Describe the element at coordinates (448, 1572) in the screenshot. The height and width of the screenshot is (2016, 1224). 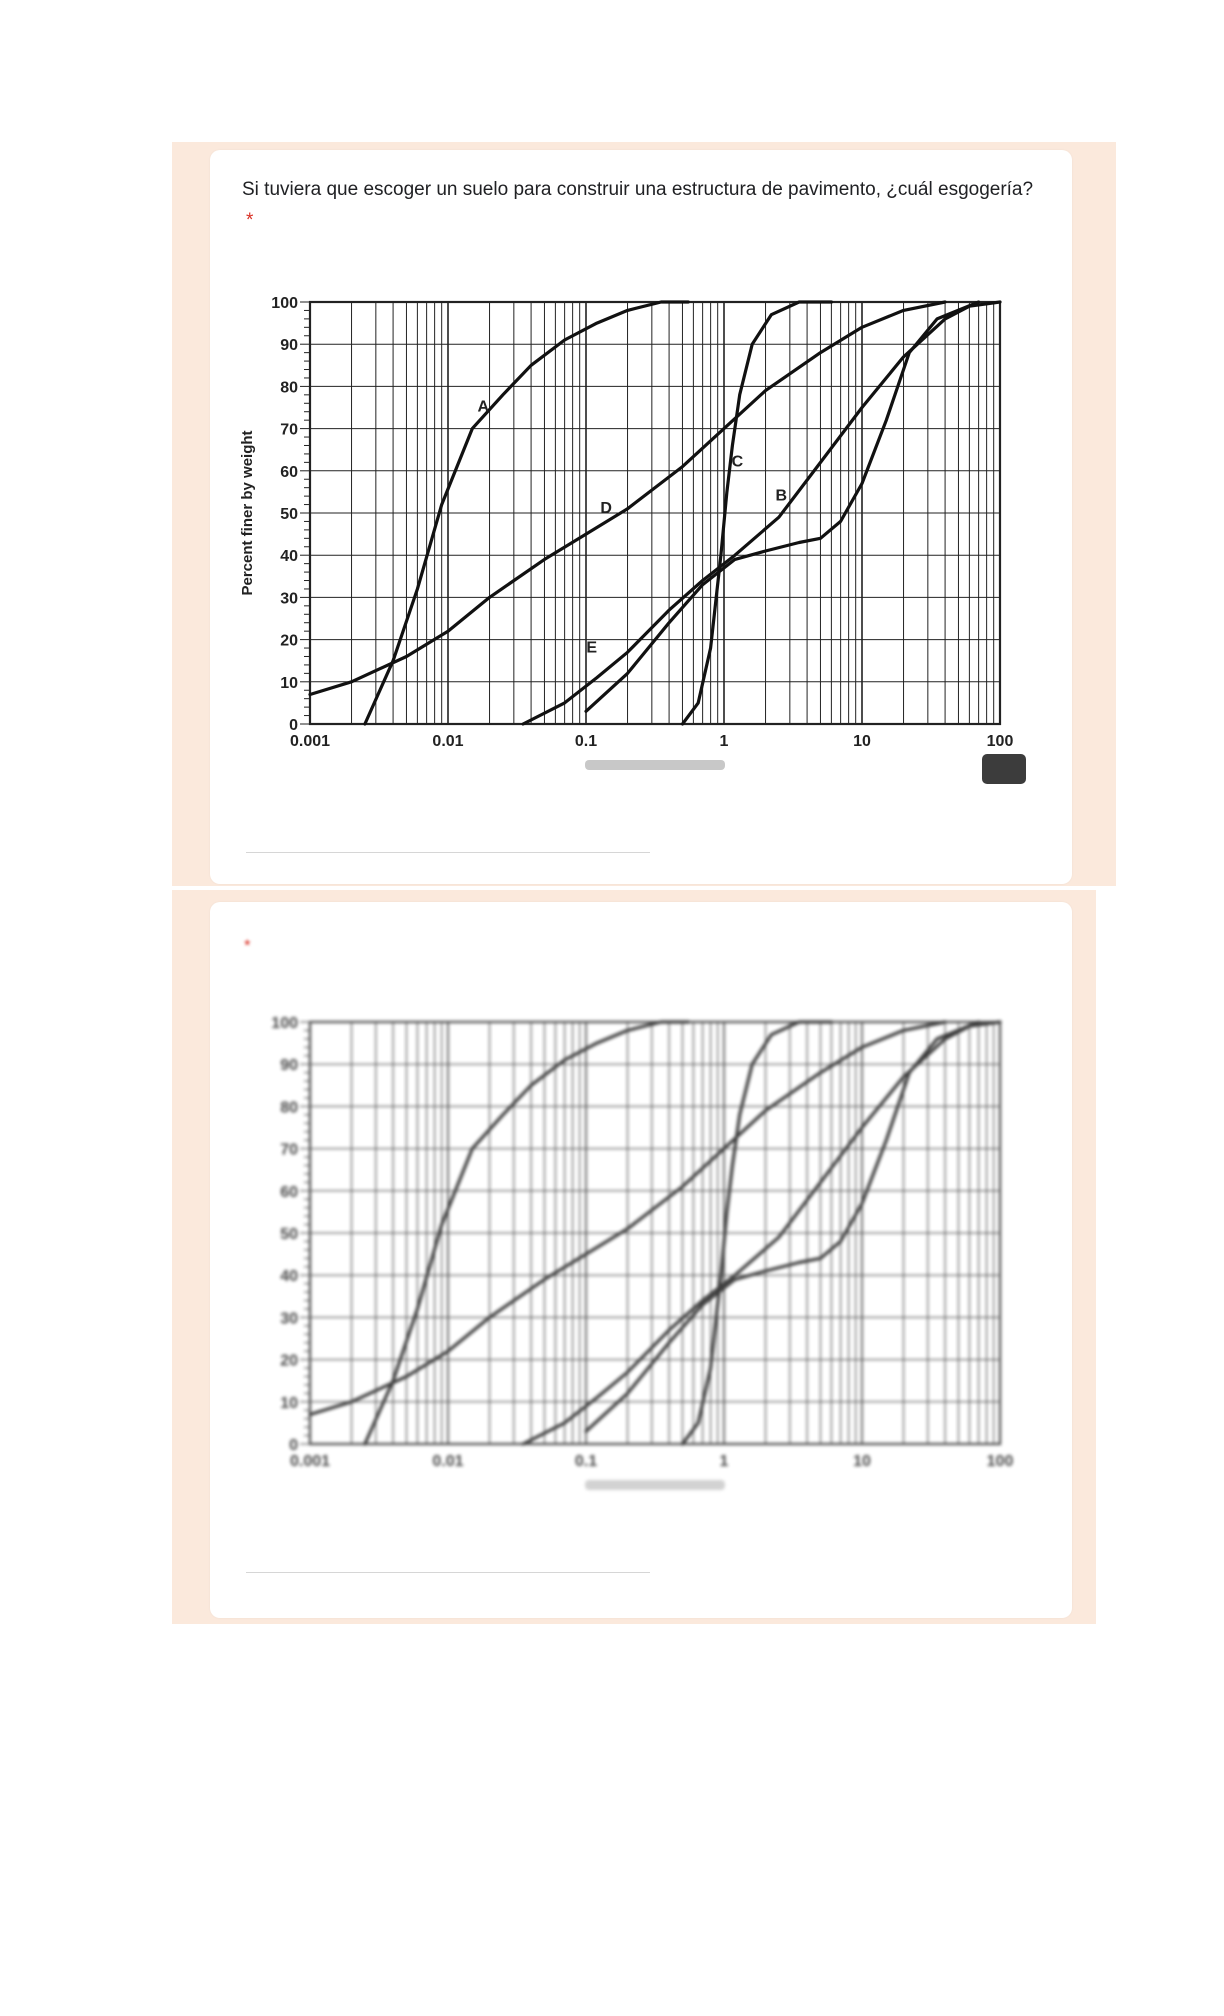
I see `answer-2-input` at that location.